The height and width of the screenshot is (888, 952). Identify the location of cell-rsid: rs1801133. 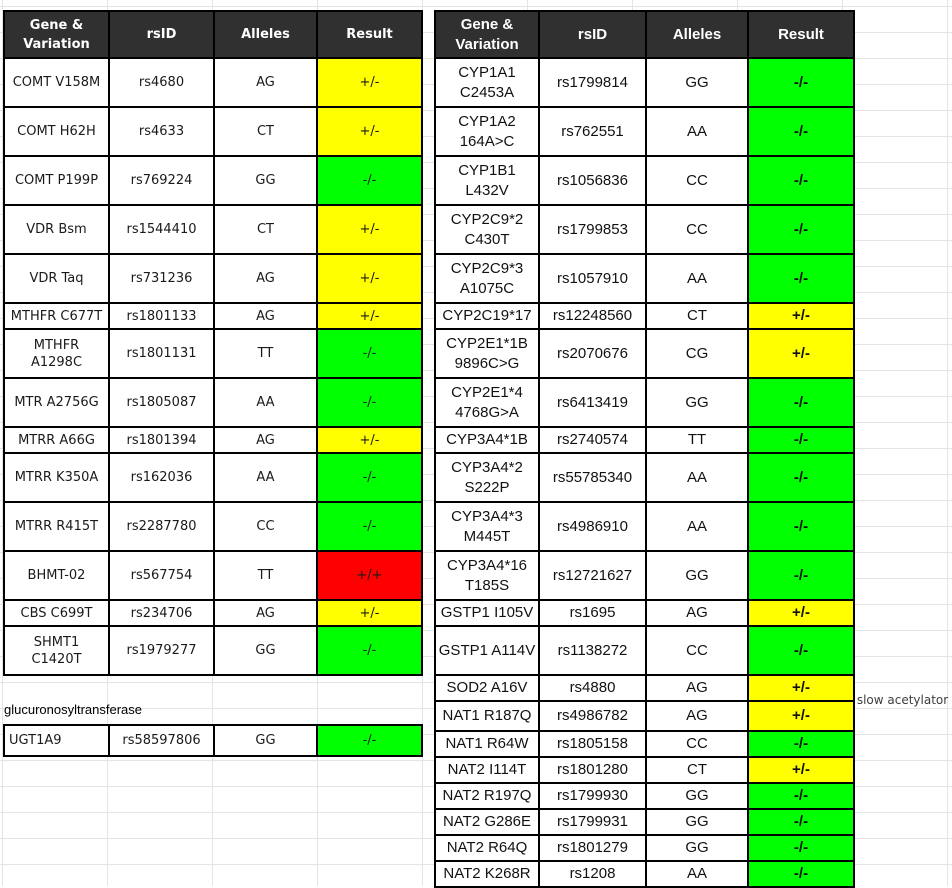
(161, 316).